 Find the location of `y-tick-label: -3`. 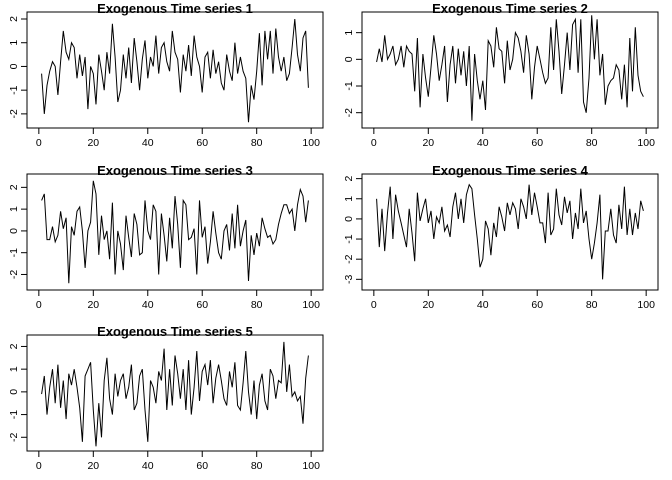

y-tick-label: -3 is located at coordinates (349, 278).